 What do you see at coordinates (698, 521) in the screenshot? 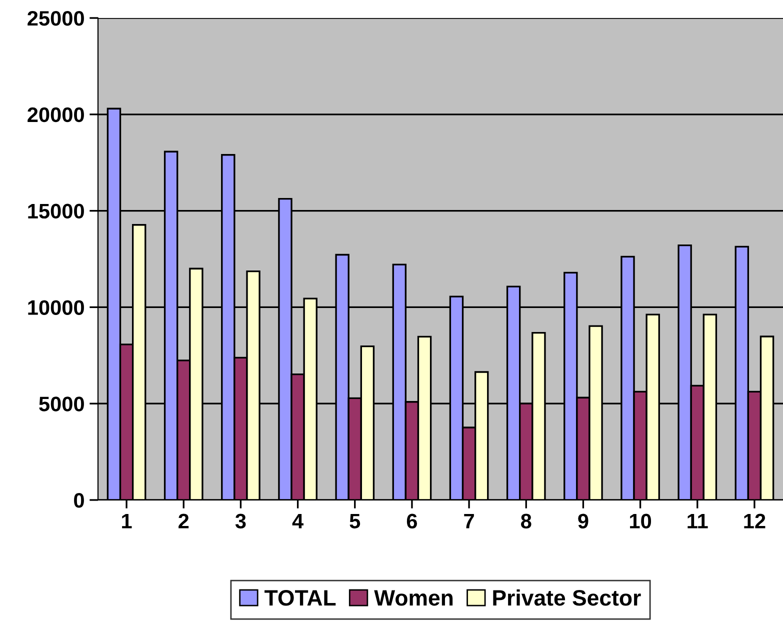
I see `x-tick-label: 11` at bounding box center [698, 521].